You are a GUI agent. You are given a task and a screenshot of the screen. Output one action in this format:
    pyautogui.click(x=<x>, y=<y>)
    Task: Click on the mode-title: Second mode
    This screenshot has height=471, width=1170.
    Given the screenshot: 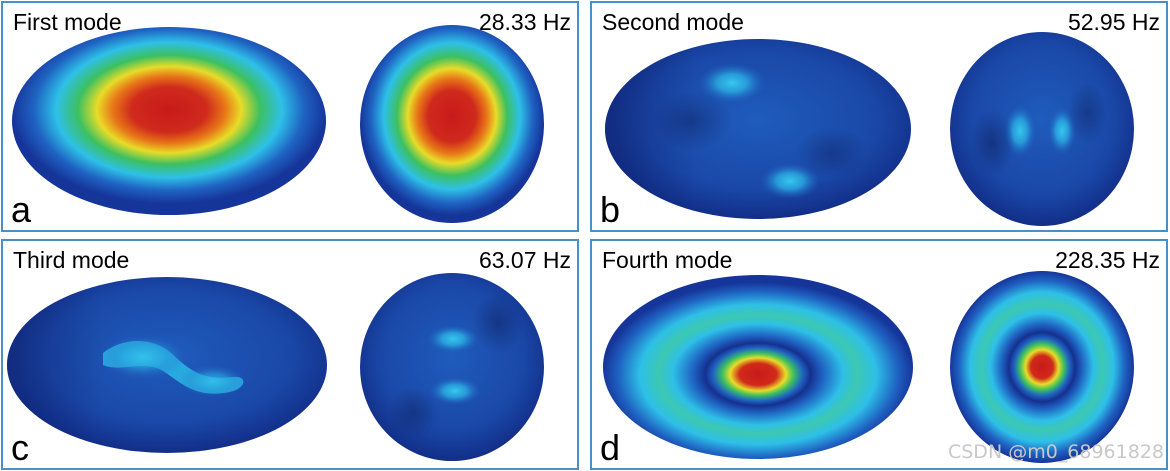 What is the action you would take?
    pyautogui.click(x=673, y=22)
    